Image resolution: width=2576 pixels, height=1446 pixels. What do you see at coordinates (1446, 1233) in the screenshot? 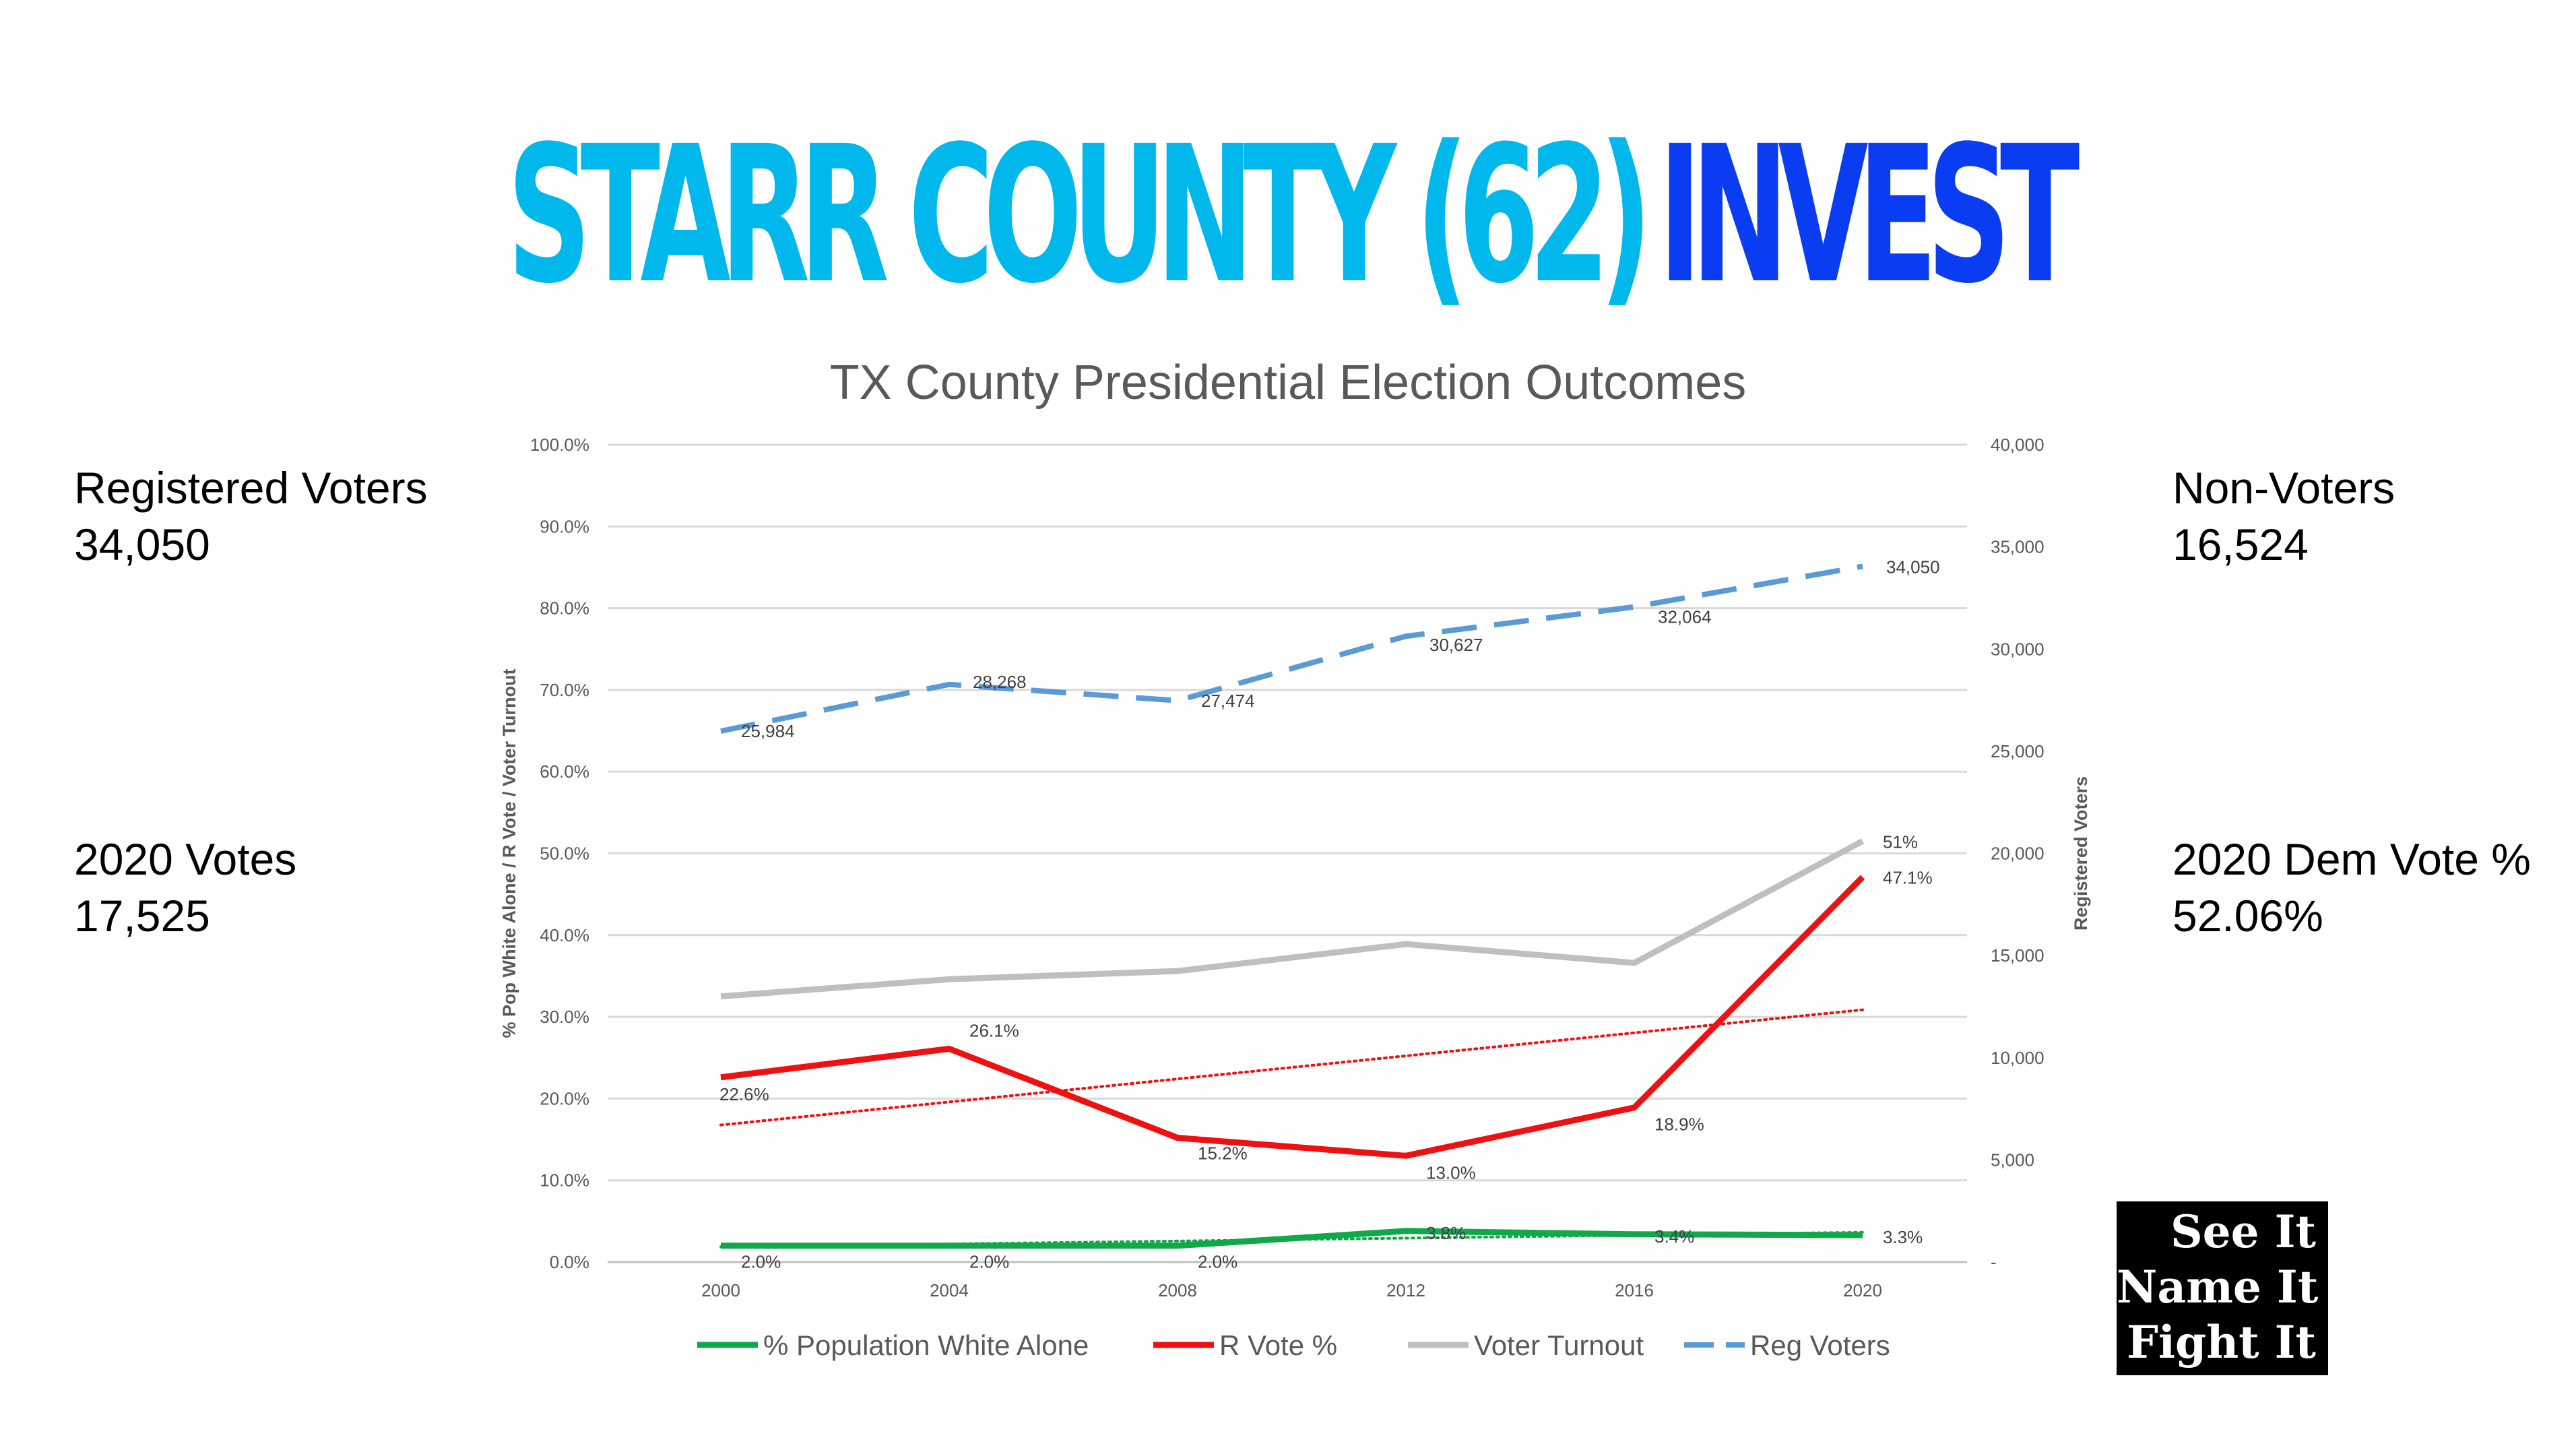
I see `population-white-alone-data-label: 3.8%` at bounding box center [1446, 1233].